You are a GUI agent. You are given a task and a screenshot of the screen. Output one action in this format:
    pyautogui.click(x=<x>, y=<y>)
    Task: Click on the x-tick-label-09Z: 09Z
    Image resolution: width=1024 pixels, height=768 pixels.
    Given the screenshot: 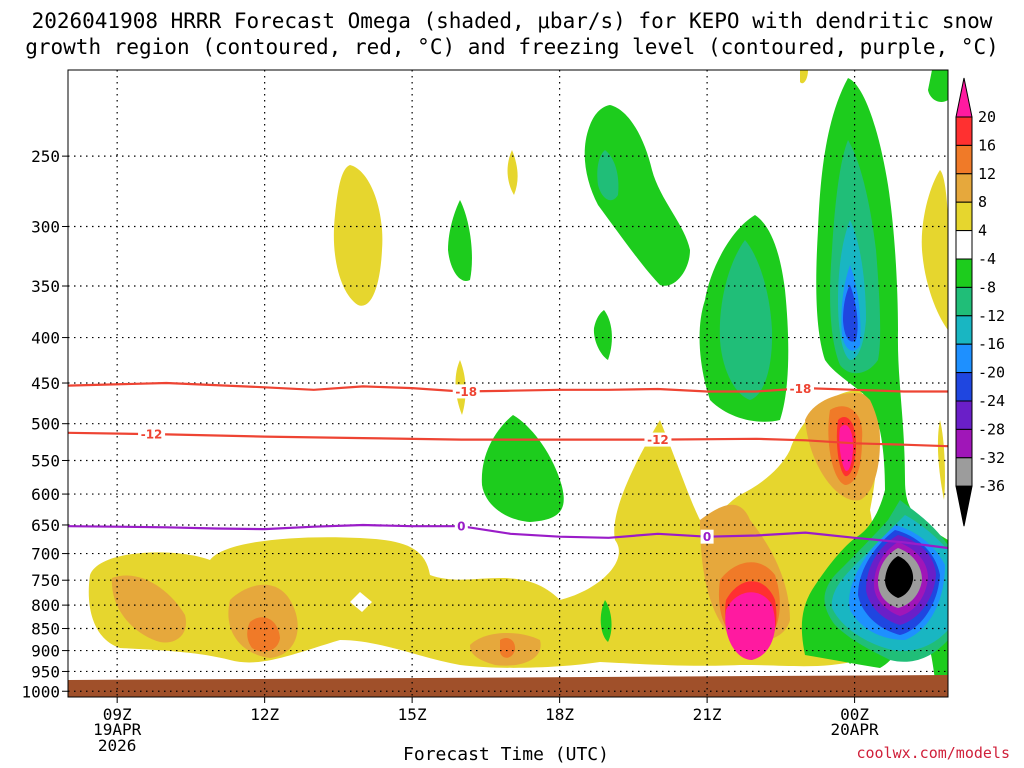 What is the action you would take?
    pyautogui.click(x=117, y=714)
    